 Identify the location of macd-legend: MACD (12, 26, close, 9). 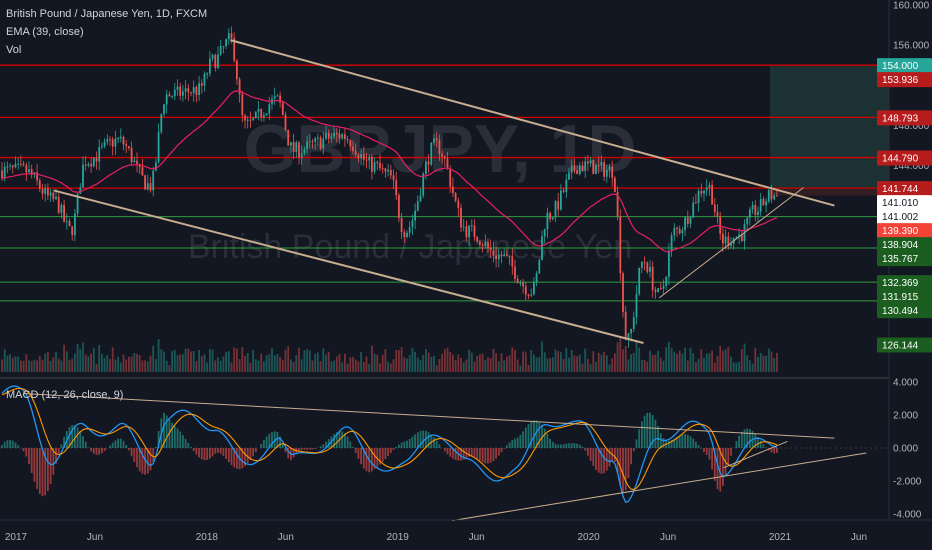
(65, 395).